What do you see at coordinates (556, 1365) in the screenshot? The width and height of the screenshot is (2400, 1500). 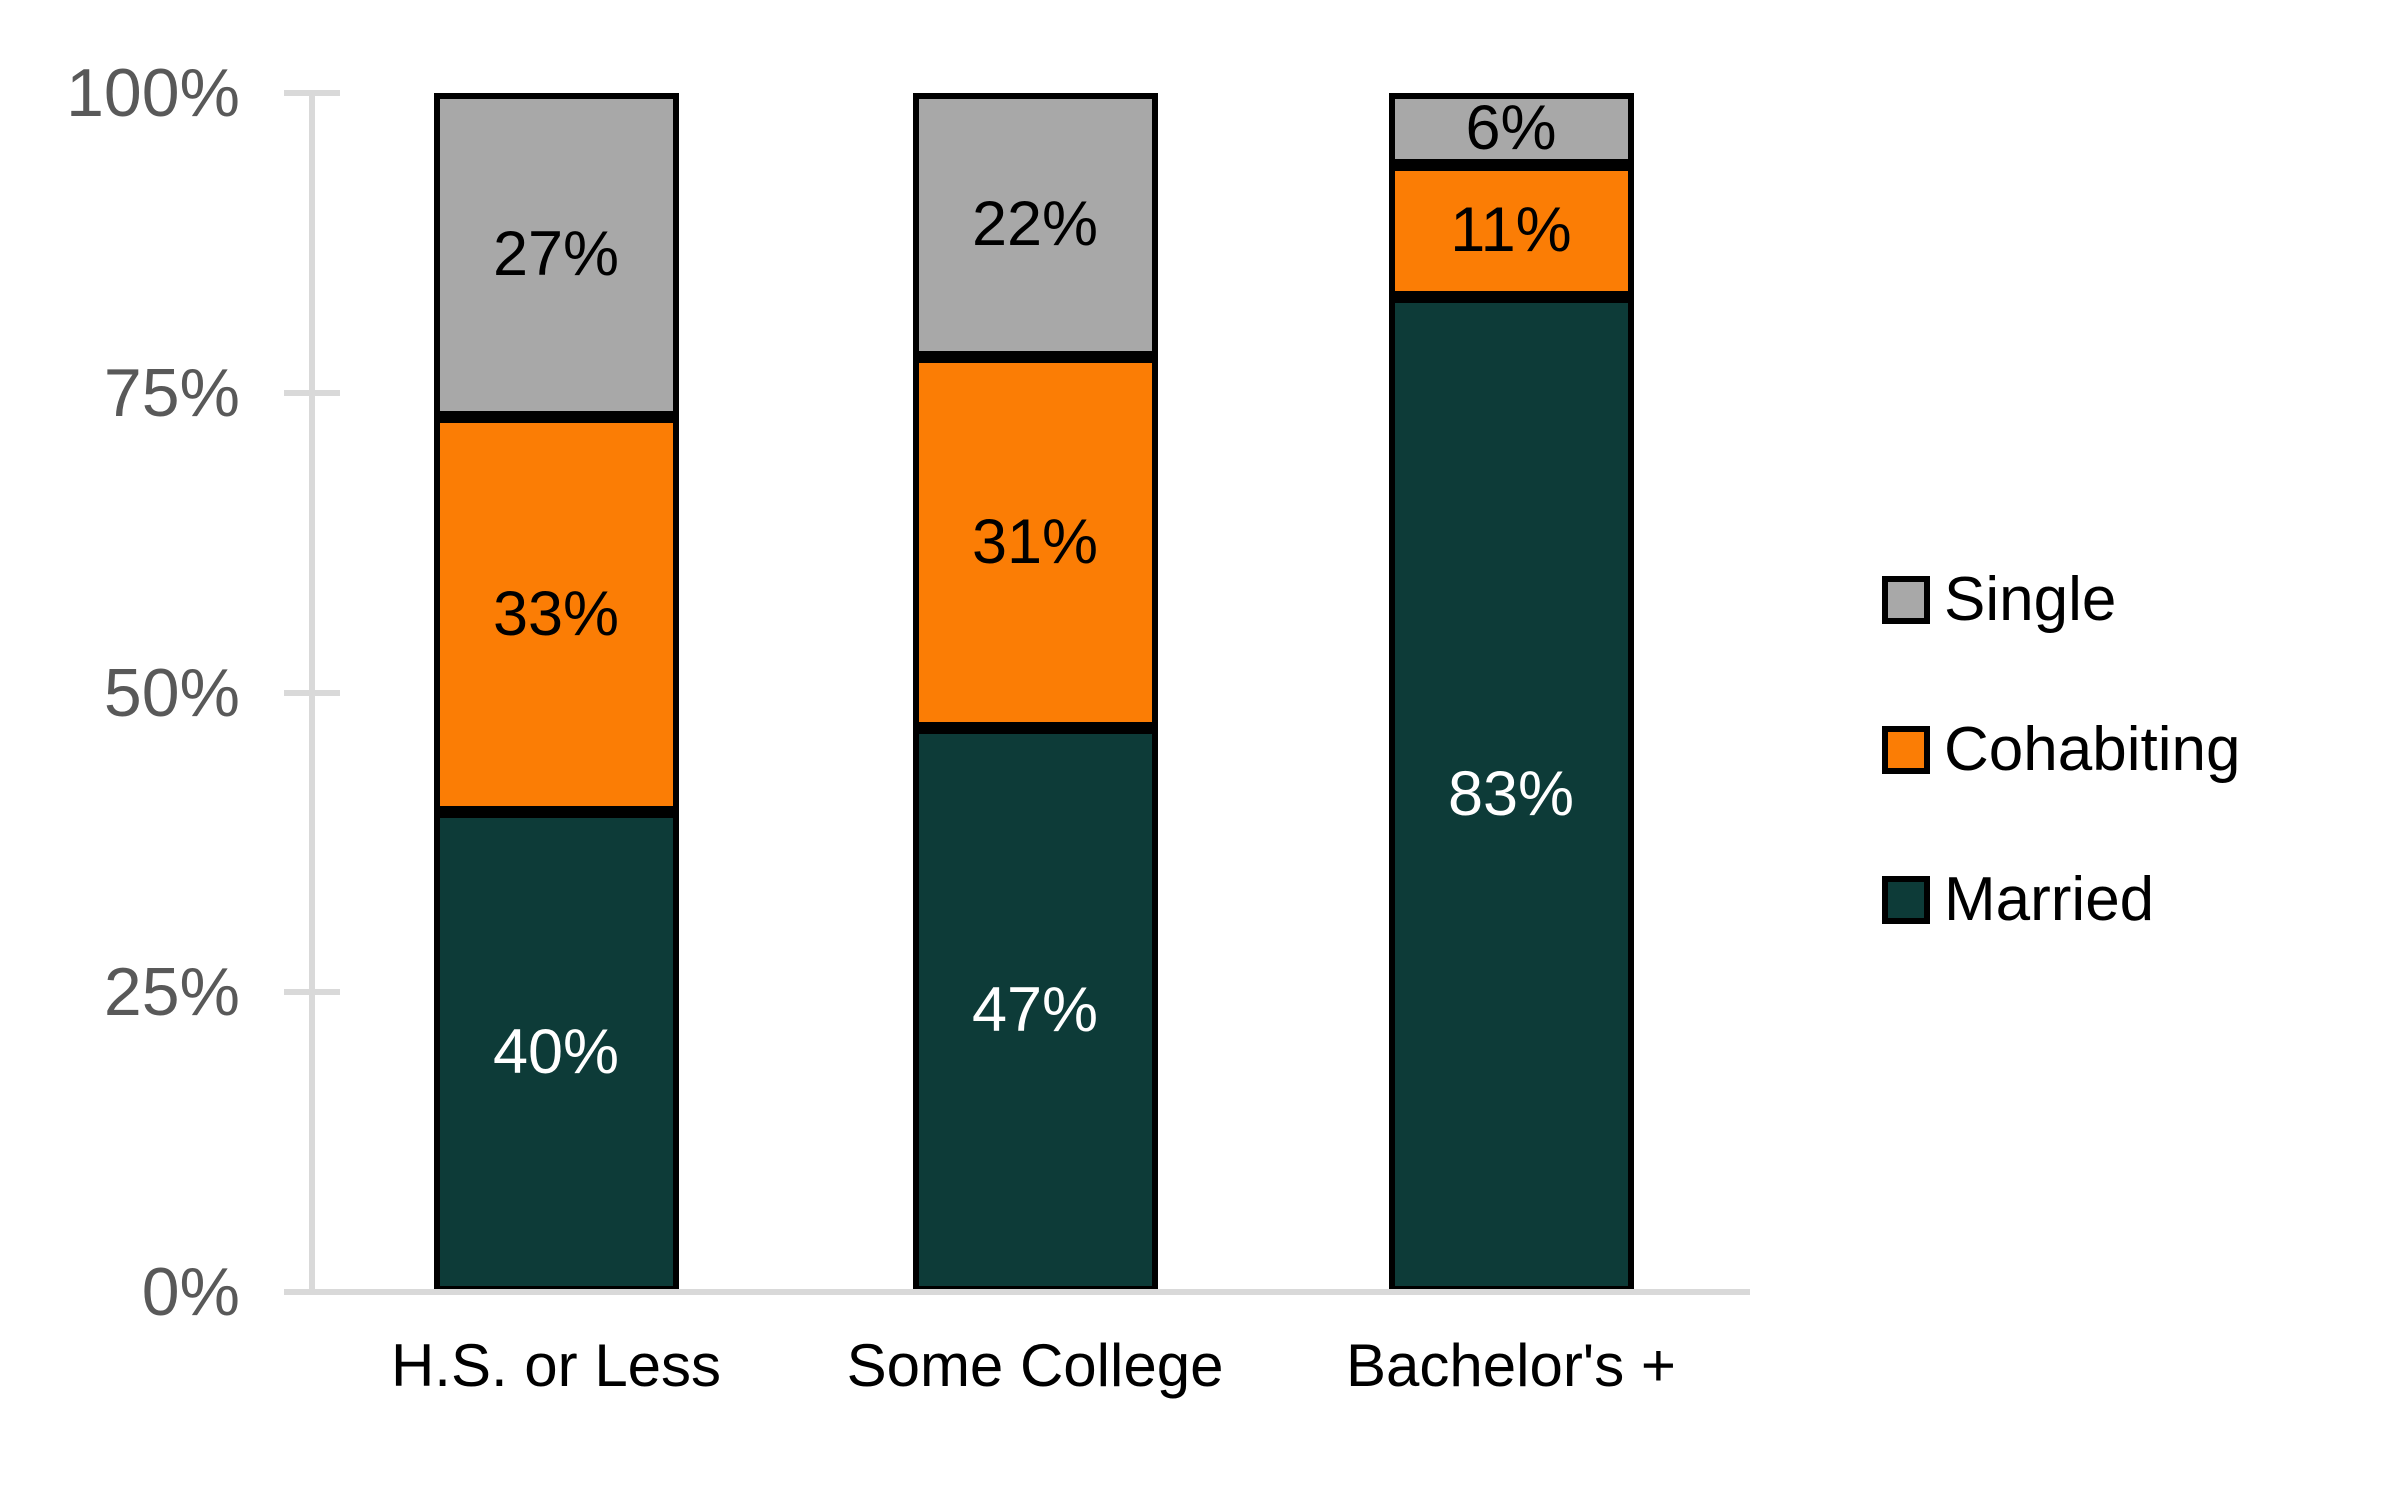 I see `category-label: H.S. or Less` at bounding box center [556, 1365].